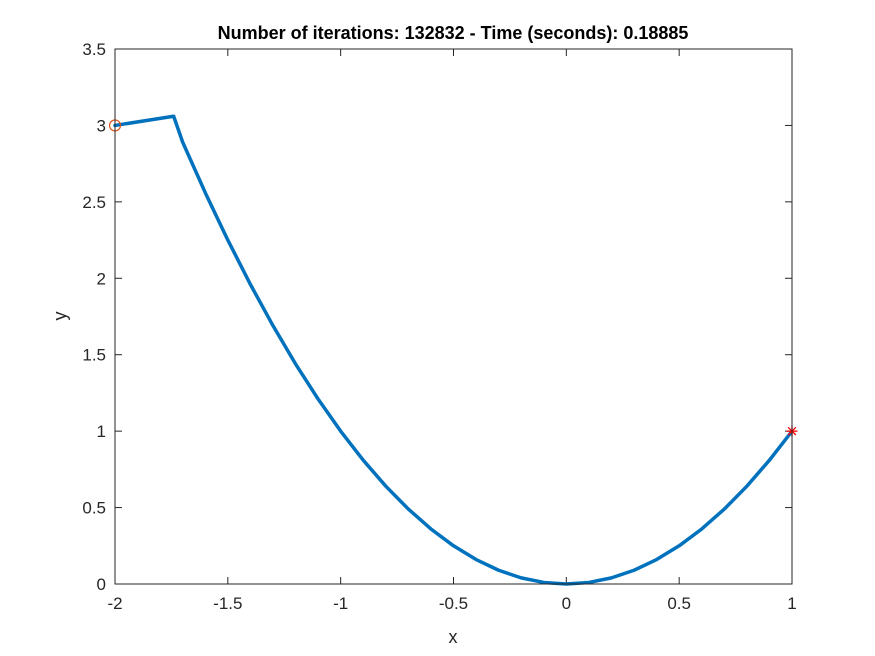  I want to click on x-tick-label: -1, so click(340, 603).